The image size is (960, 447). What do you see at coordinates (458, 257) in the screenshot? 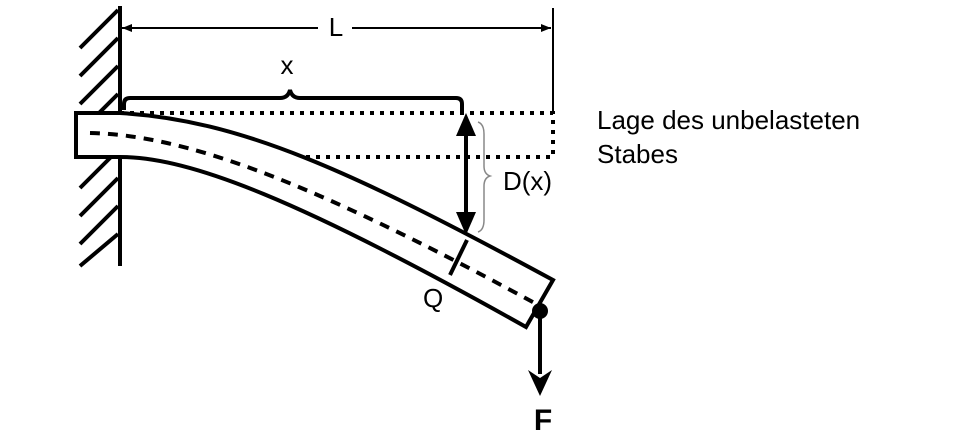
I see `cross-section-line` at bounding box center [458, 257].